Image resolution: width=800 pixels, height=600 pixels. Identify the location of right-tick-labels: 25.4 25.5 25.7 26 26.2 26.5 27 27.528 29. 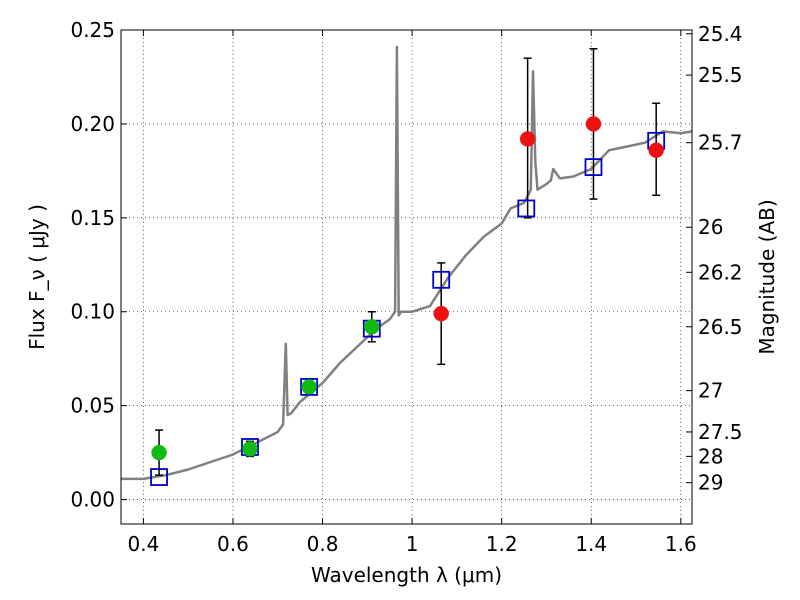
(720, 258).